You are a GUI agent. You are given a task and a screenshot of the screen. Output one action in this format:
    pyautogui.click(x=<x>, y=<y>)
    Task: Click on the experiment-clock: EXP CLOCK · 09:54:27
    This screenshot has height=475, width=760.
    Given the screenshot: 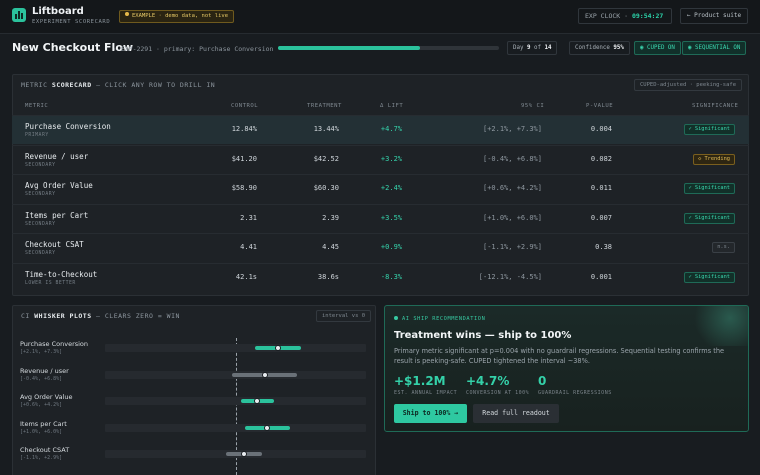 What is the action you would take?
    pyautogui.click(x=625, y=16)
    